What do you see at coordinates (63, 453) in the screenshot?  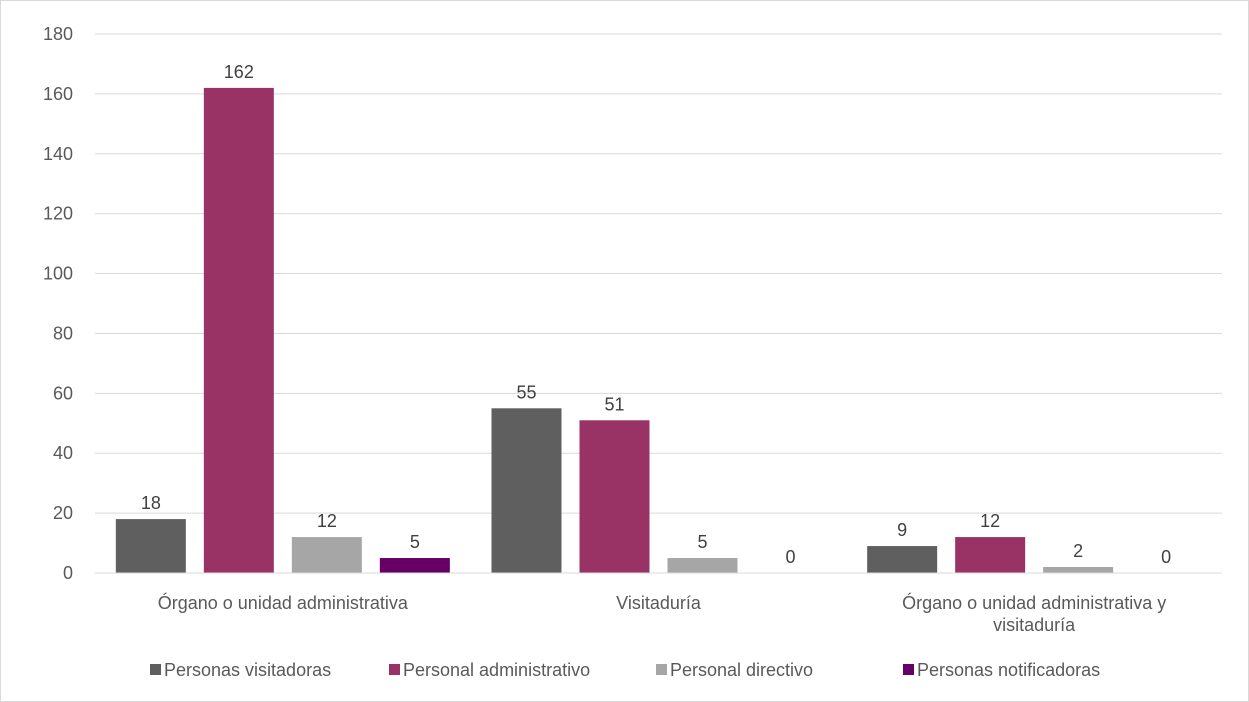 I see `y-tick-label: 40` at bounding box center [63, 453].